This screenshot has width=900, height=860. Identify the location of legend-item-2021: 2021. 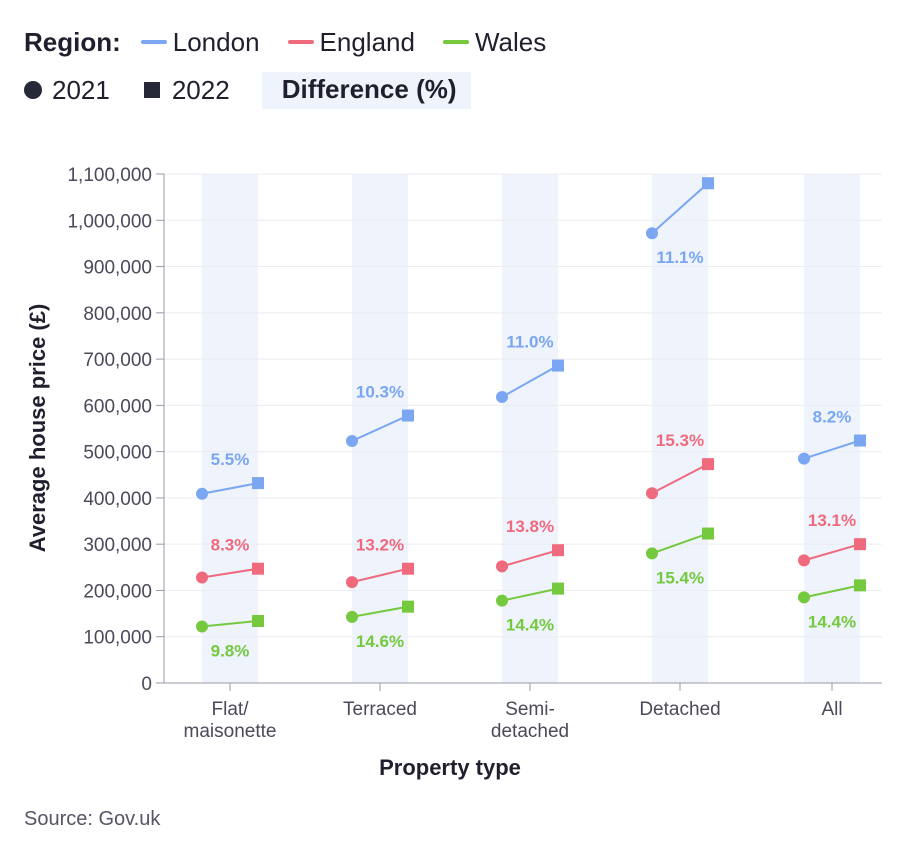
(67, 90).